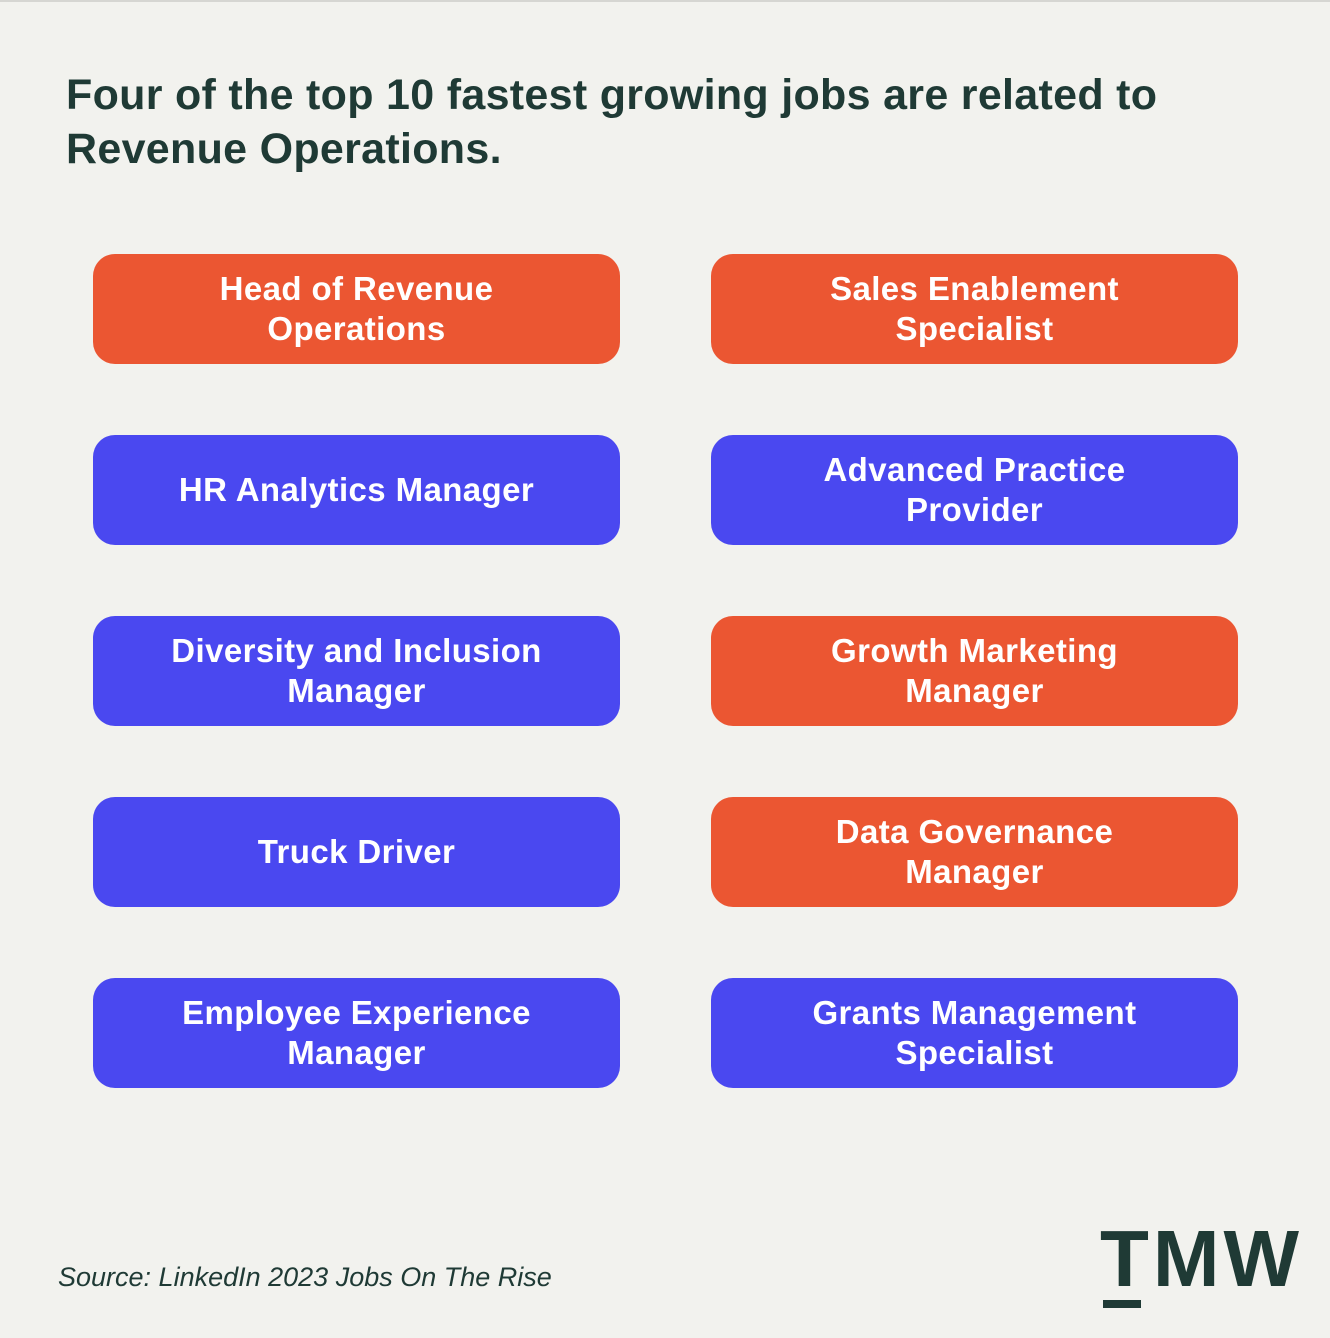 The height and width of the screenshot is (1338, 1330). What do you see at coordinates (356, 852) in the screenshot?
I see `job-tag: Truck Driver` at bounding box center [356, 852].